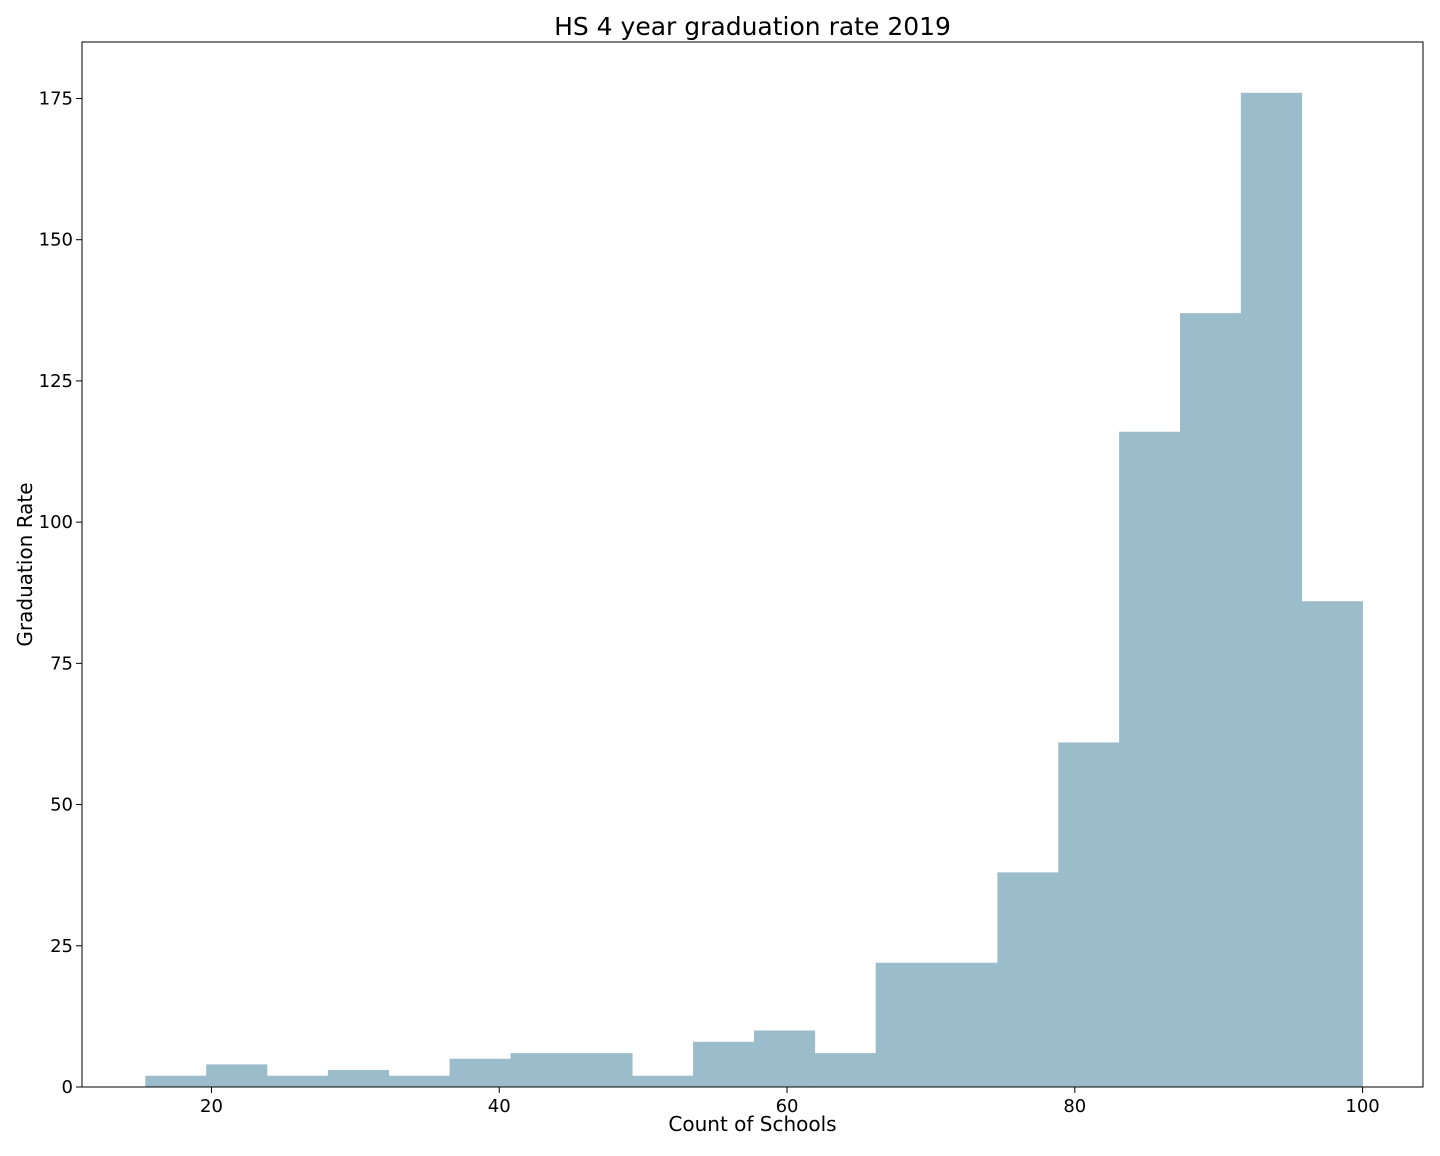 The width and height of the screenshot is (1440, 1156). I want to click on x-axis: 20 40 60 80 100, so click(790, 1102).